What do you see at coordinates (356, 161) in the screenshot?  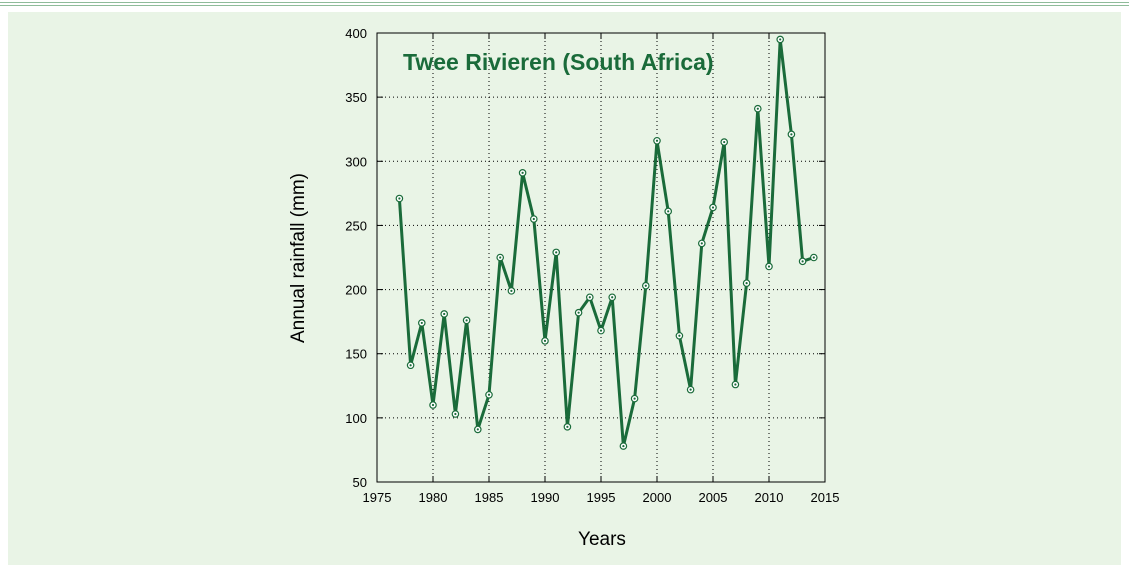 I see `y-tick-label: 300` at bounding box center [356, 161].